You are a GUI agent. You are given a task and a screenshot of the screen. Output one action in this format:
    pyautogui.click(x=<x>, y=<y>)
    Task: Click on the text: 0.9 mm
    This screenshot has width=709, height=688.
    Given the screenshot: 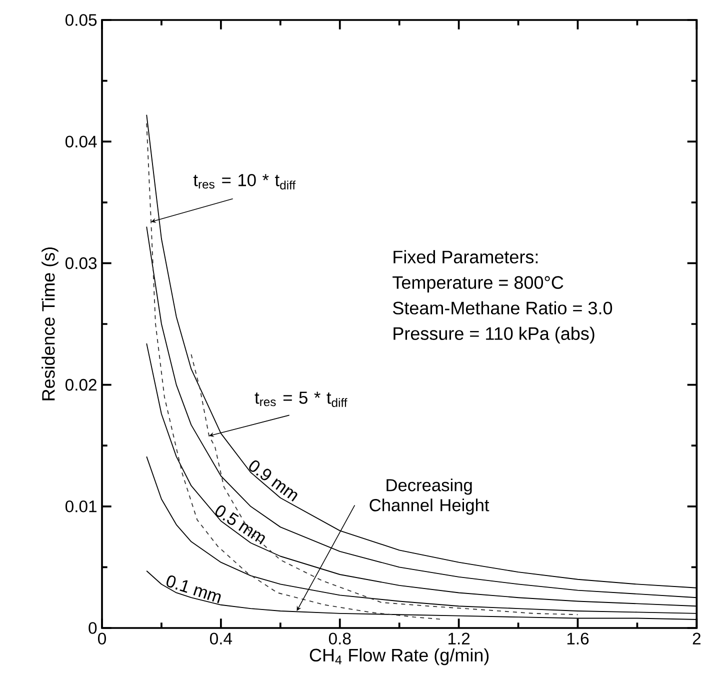 What is the action you would take?
    pyautogui.click(x=273, y=481)
    